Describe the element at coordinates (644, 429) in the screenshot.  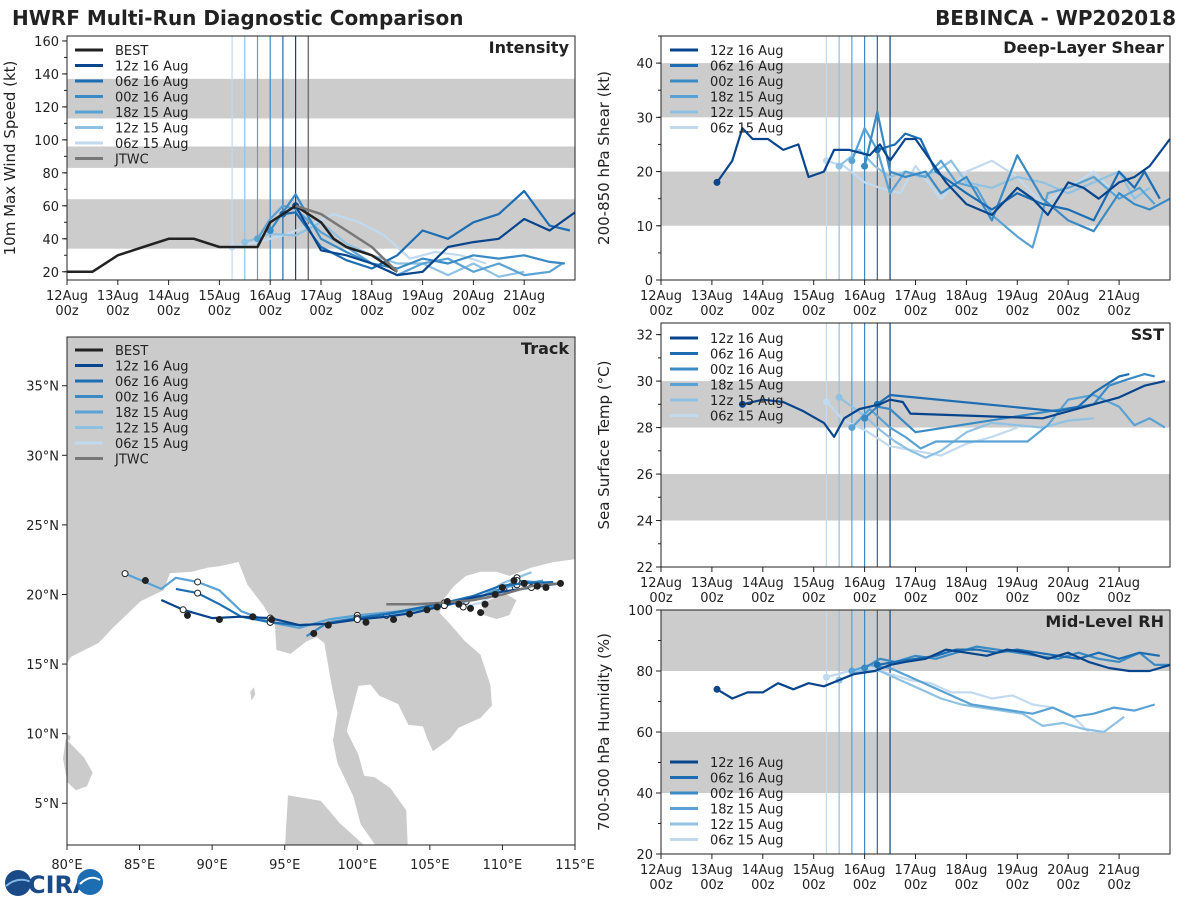
I see `y-tick-label: 28` at that location.